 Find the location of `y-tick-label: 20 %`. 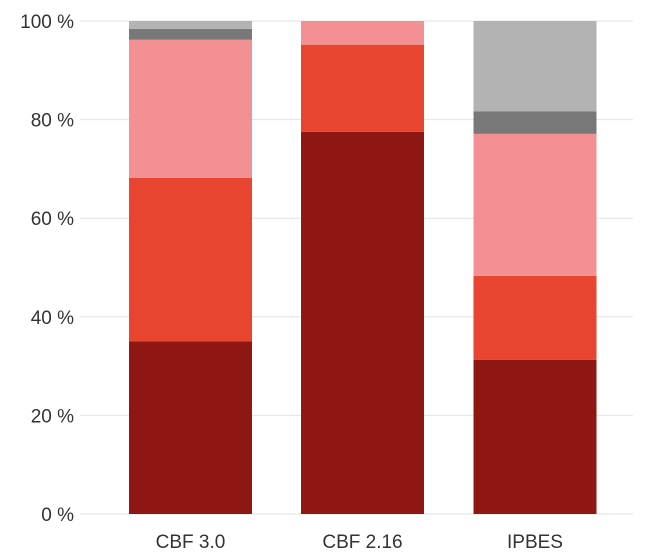

y-tick-label: 20 % is located at coordinates (52, 416).